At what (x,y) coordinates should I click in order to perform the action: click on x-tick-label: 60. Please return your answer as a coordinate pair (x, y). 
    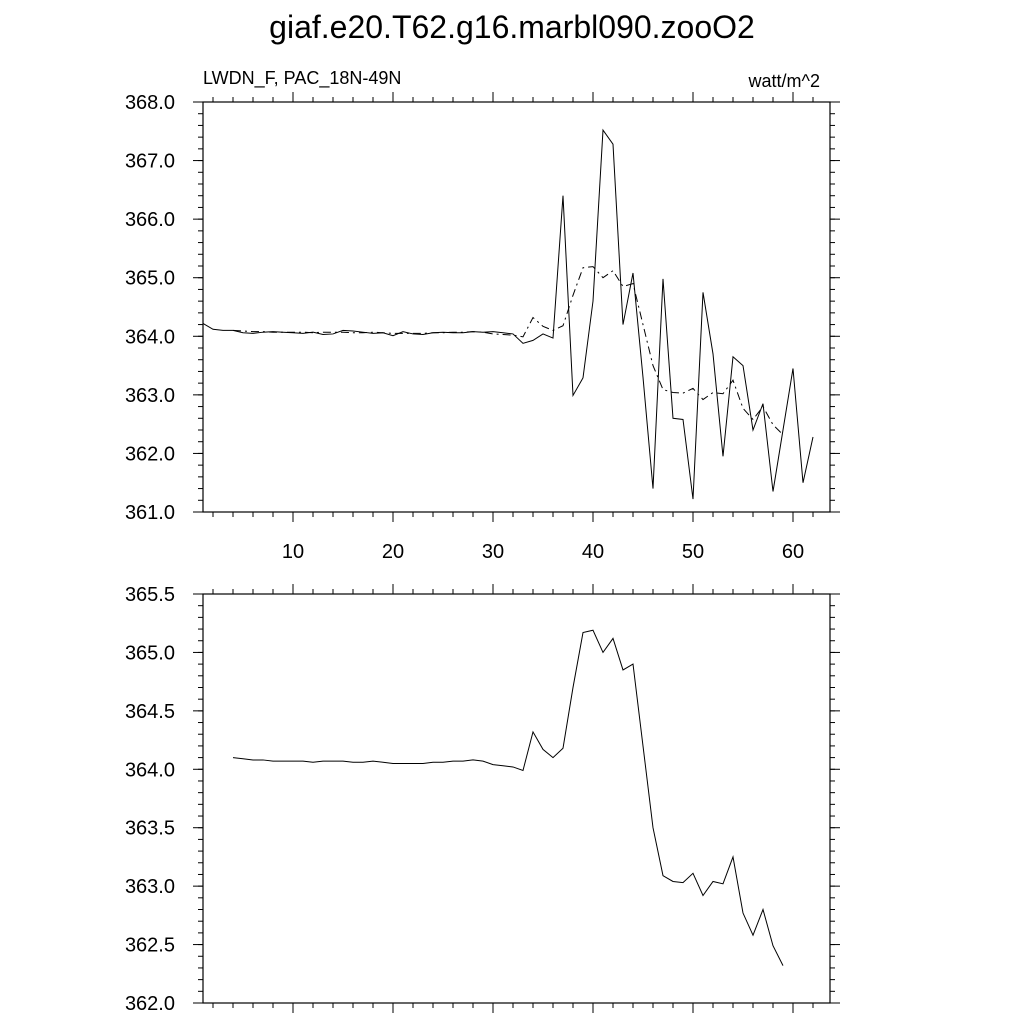
    Looking at the image, I should click on (793, 552).